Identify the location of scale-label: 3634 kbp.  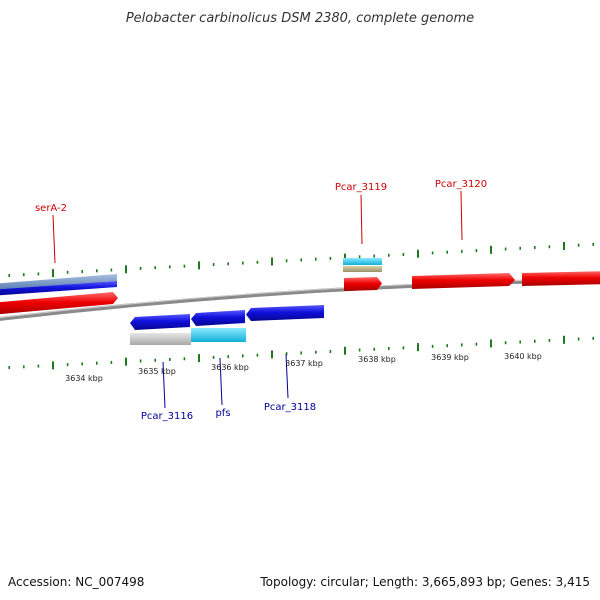
(84, 378).